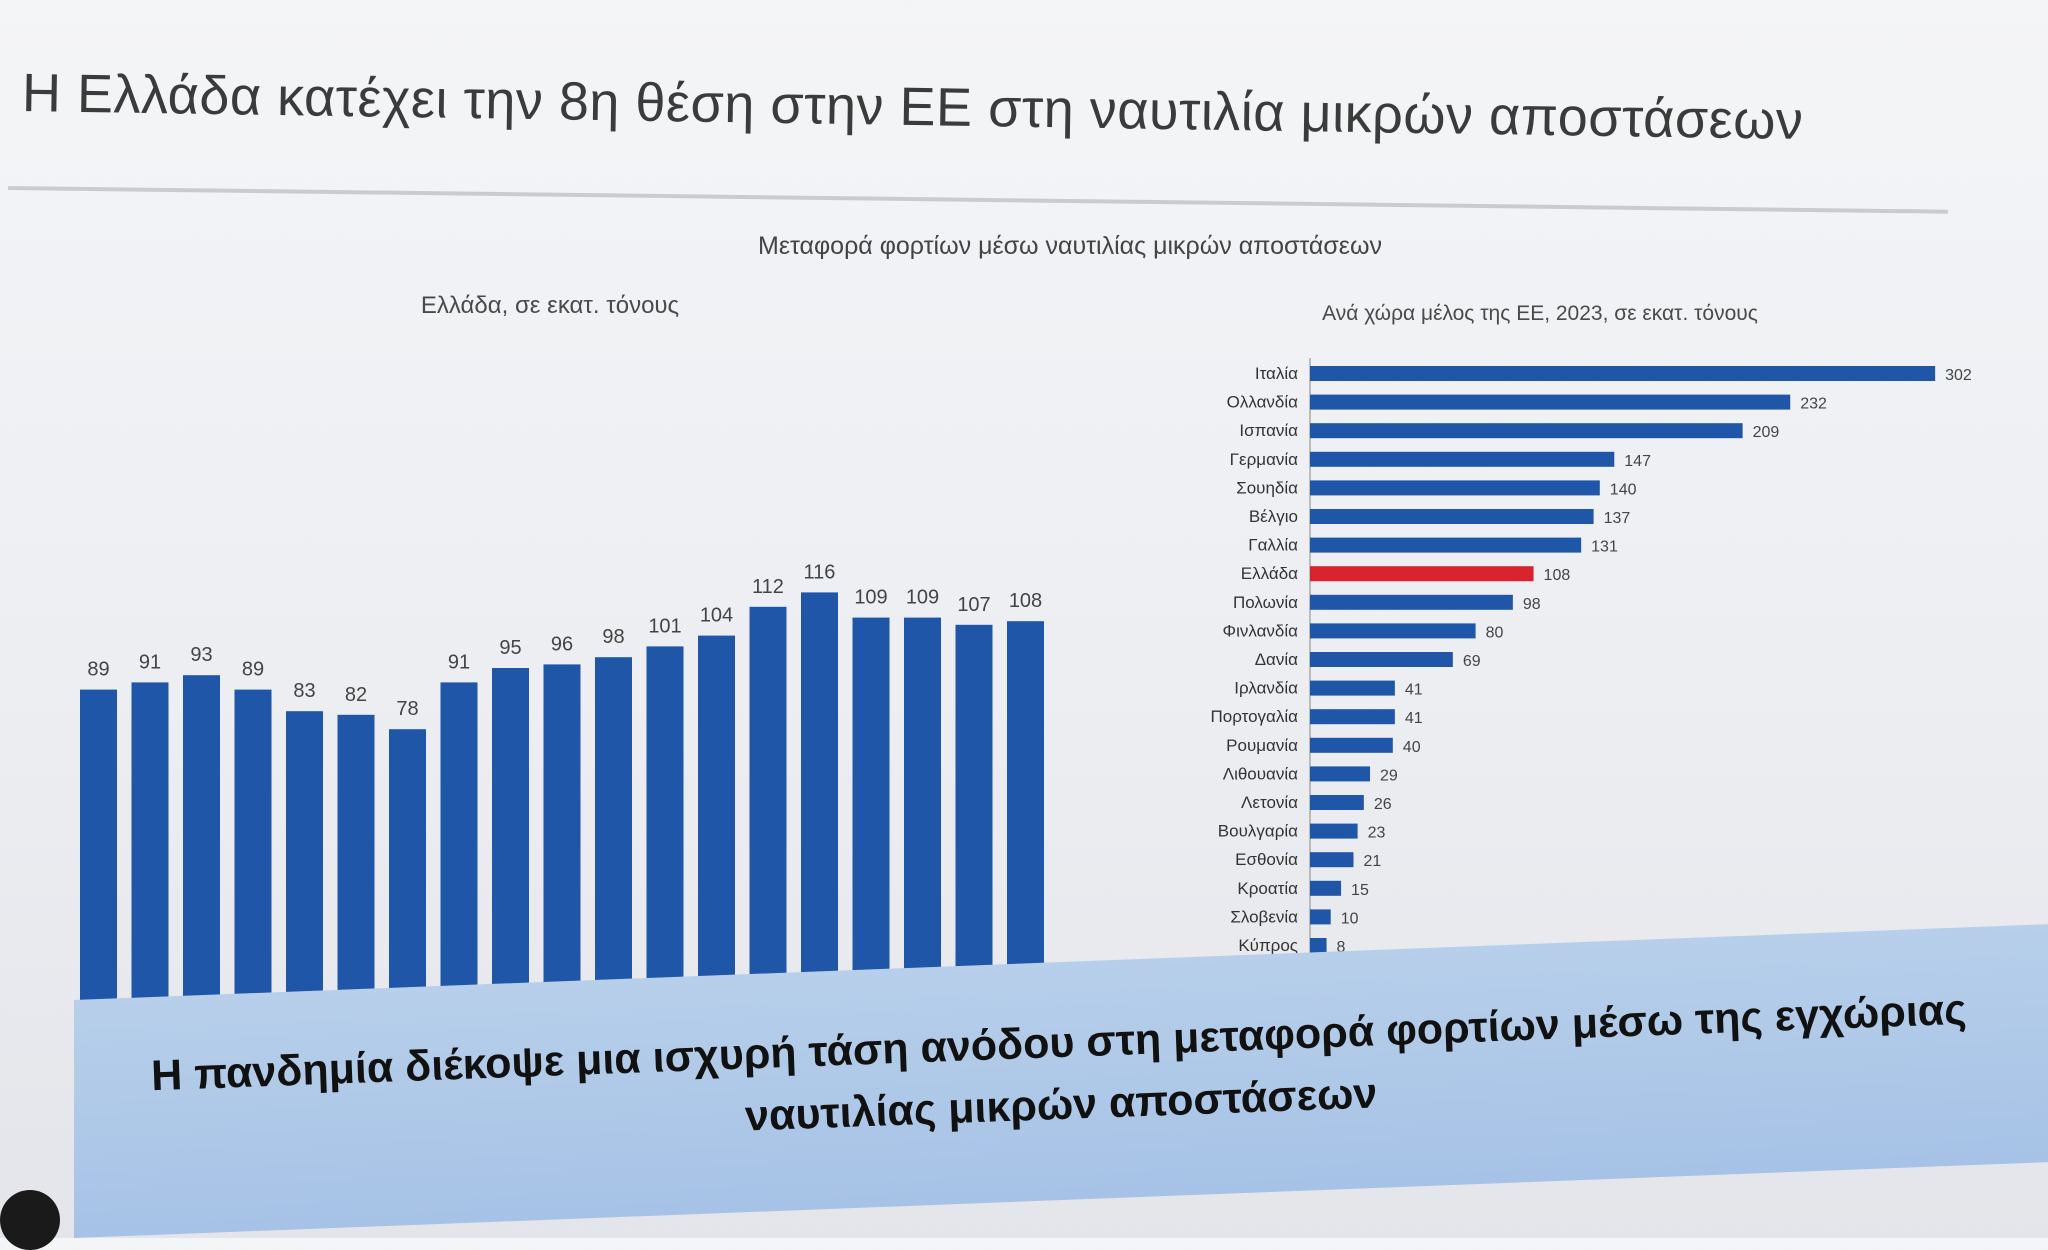 This screenshot has width=2048, height=1250. What do you see at coordinates (1377, 833) in the screenshot?
I see `country-bar-value-label: 23` at bounding box center [1377, 833].